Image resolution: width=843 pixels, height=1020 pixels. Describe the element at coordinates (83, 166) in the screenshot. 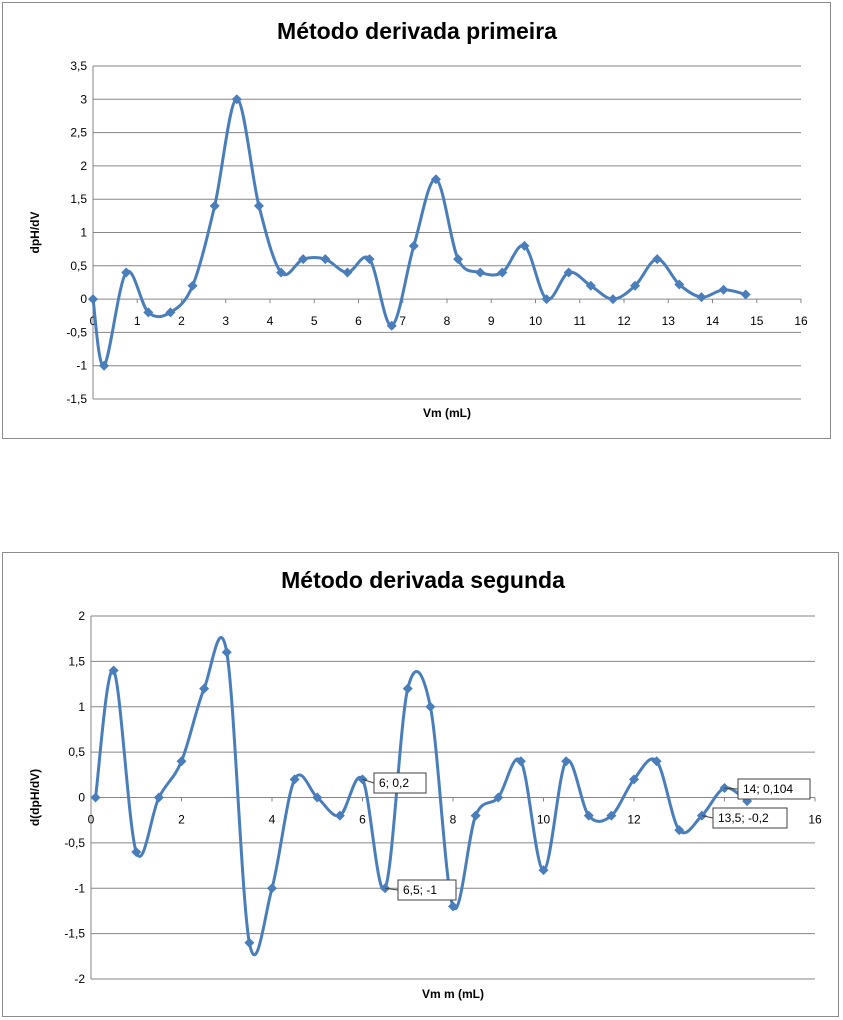

I see `chart1-ytick-label: 2` at that location.